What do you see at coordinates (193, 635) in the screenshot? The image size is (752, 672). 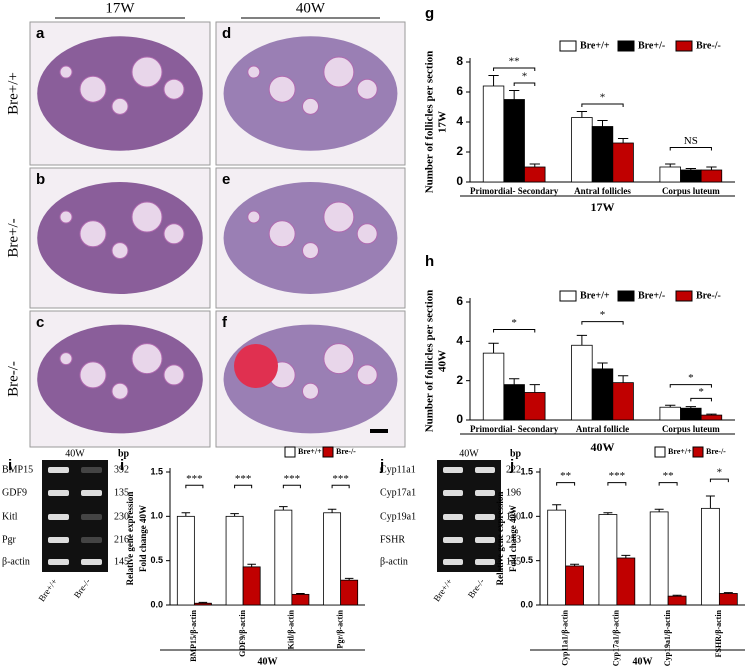 I see `x-tick-label: BMP15/β-actin` at bounding box center [193, 635].